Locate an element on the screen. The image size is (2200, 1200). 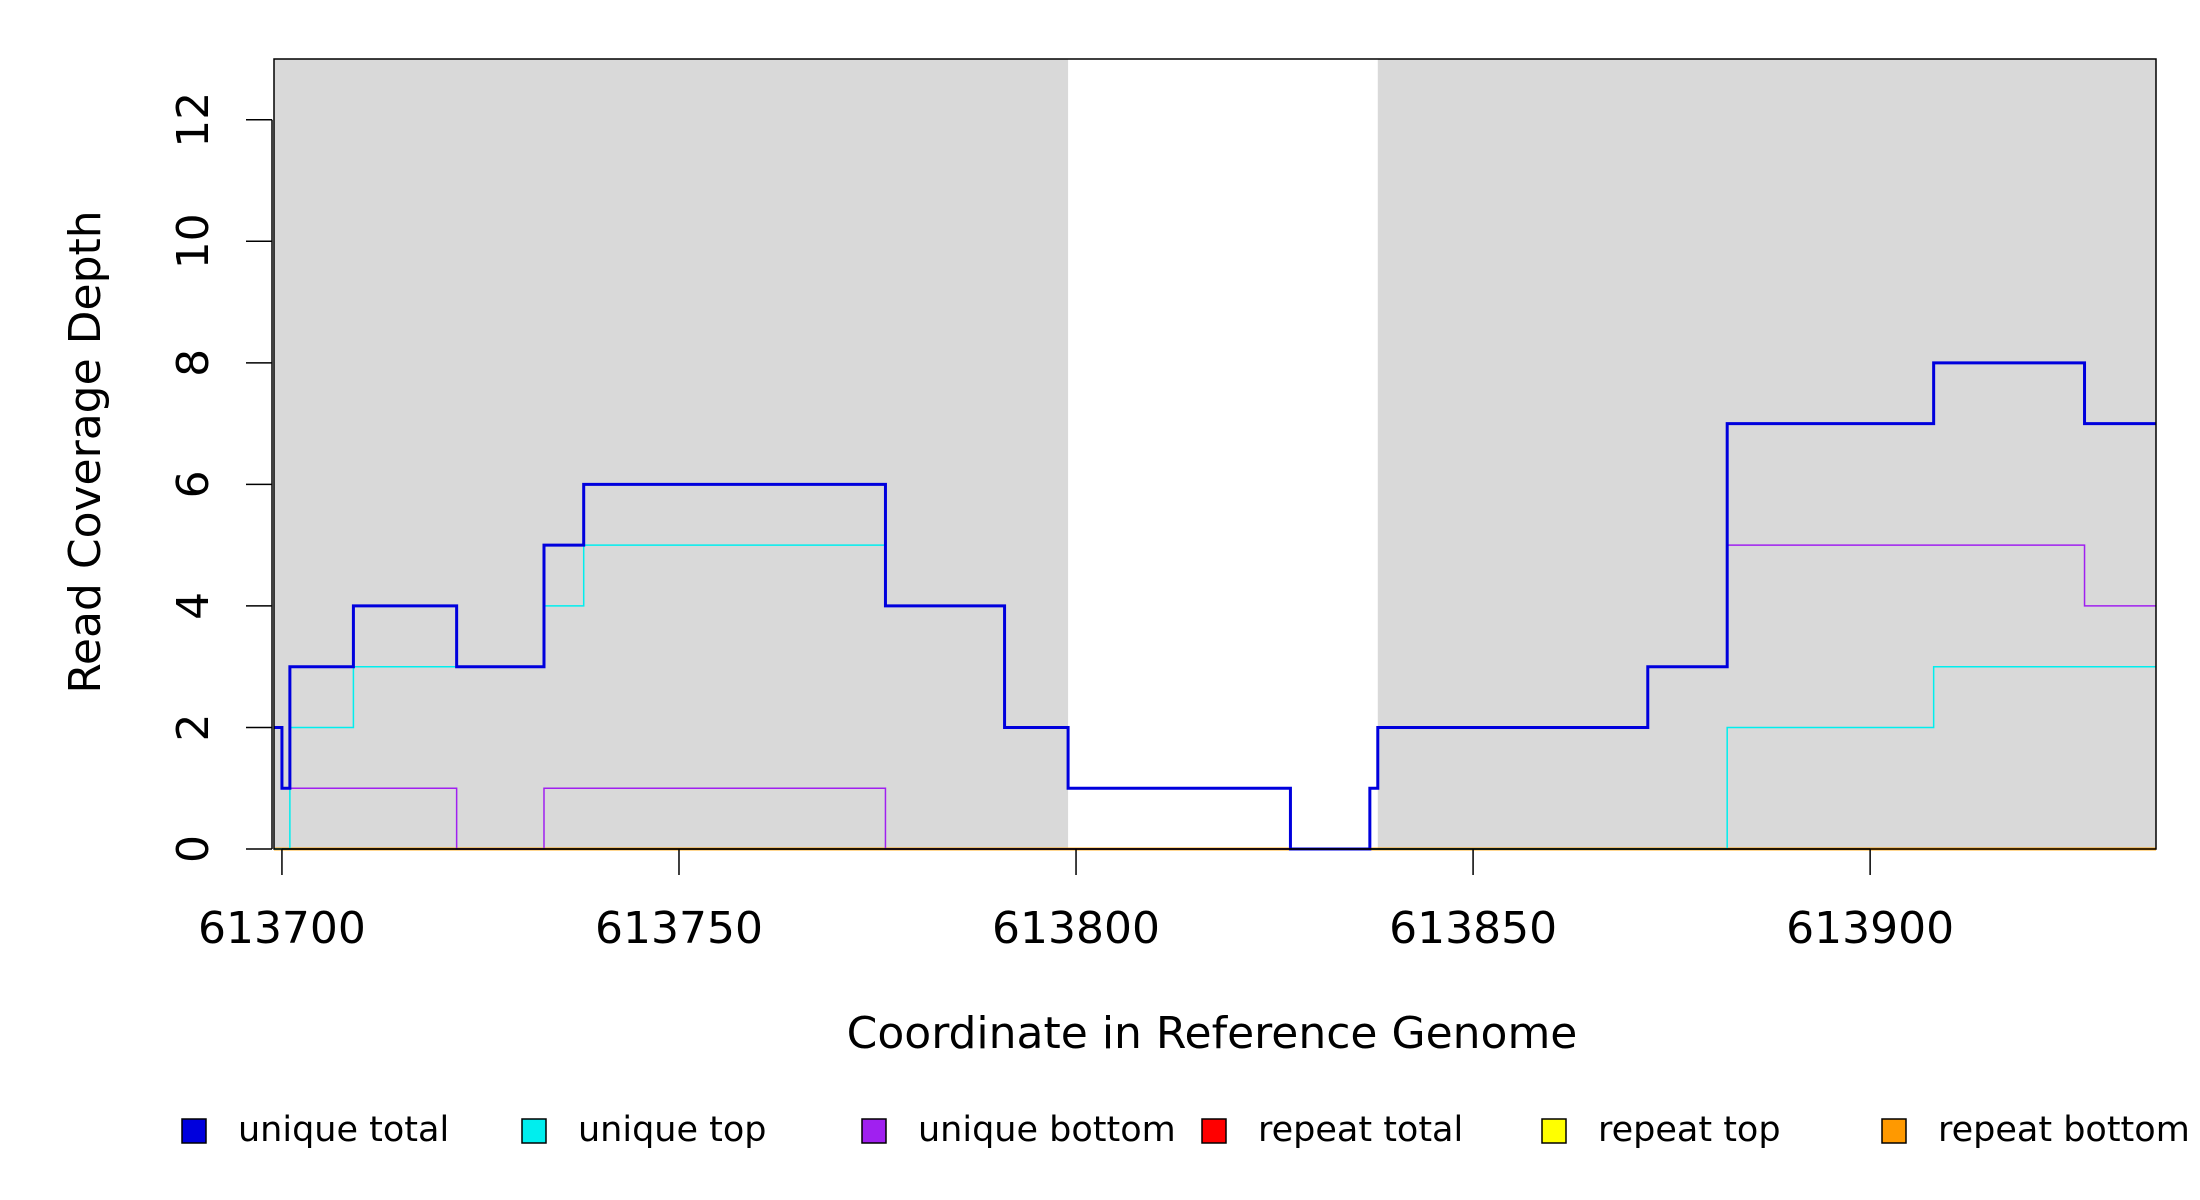
x-tick-label: 613700 is located at coordinates (282, 928).